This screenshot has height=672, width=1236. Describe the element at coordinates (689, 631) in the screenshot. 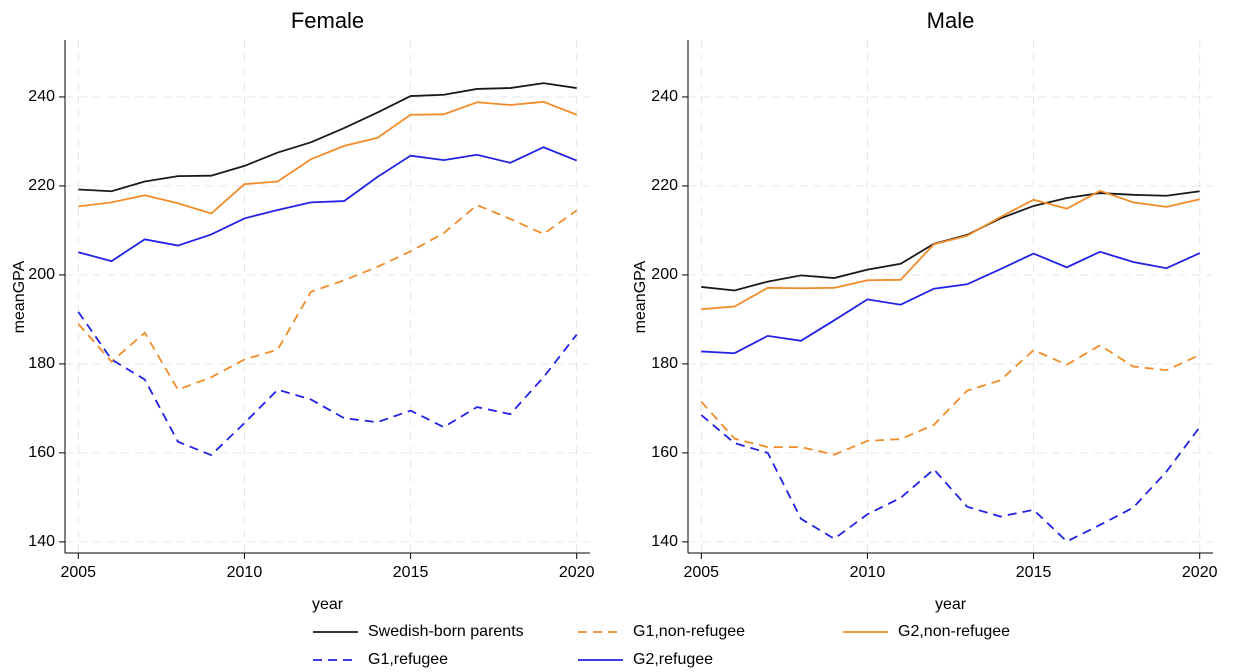

I see `legend-label: G1,non-refugee` at that location.